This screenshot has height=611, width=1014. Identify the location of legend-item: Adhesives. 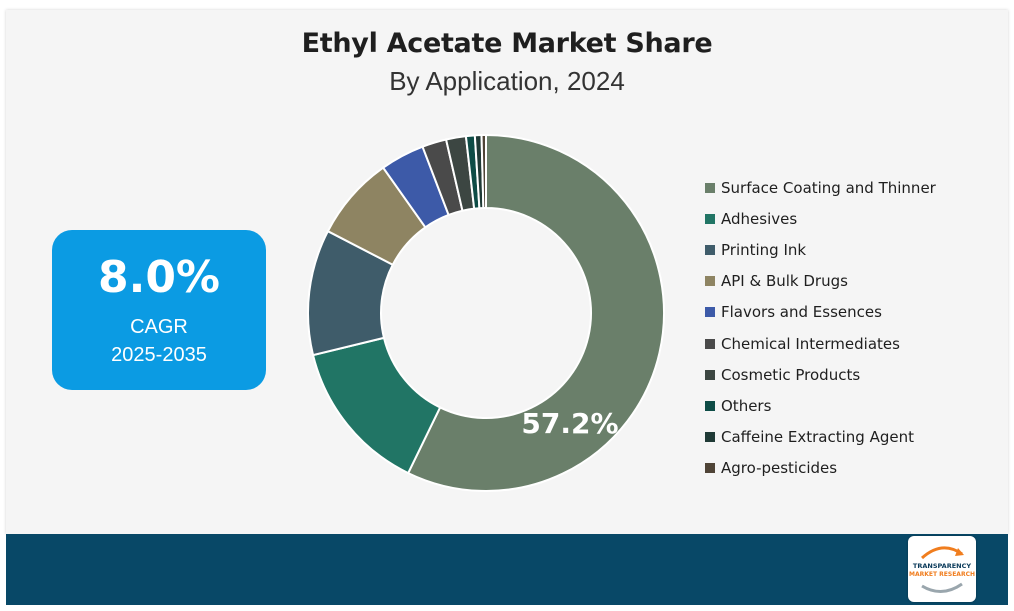
(855, 218).